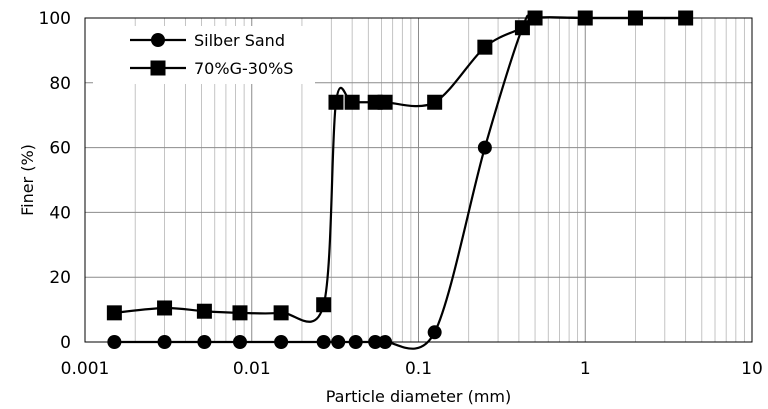  I want to click on x-tick-labels: 0.001 0.01 0.1 1 10, so click(412, 369).